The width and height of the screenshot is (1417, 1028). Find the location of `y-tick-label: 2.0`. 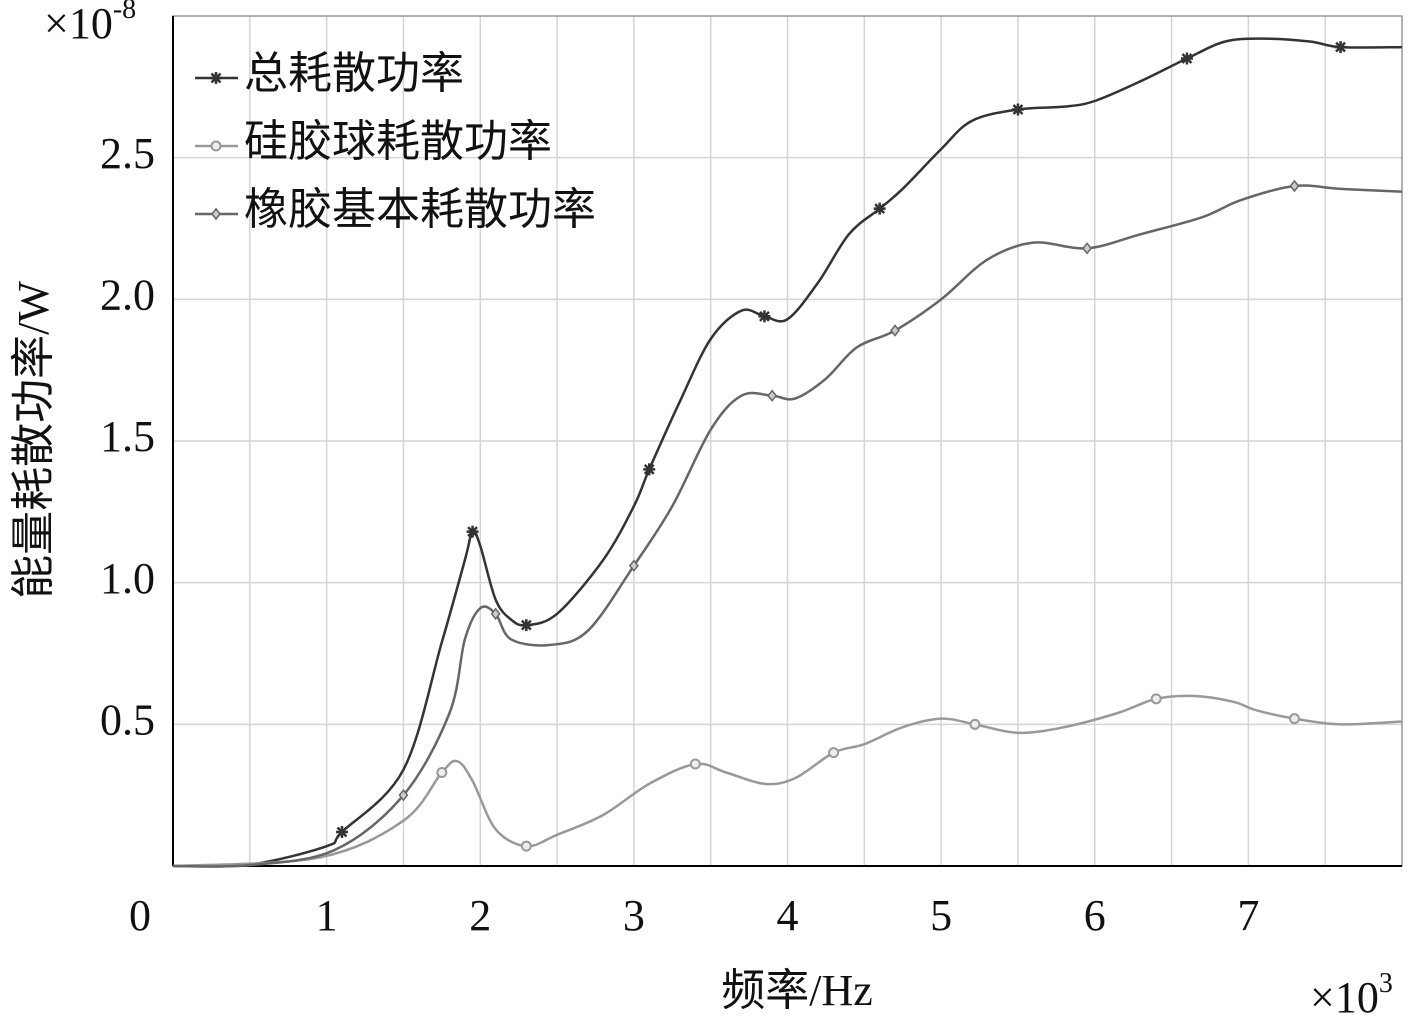

y-tick-label: 2.0 is located at coordinates (127, 294).